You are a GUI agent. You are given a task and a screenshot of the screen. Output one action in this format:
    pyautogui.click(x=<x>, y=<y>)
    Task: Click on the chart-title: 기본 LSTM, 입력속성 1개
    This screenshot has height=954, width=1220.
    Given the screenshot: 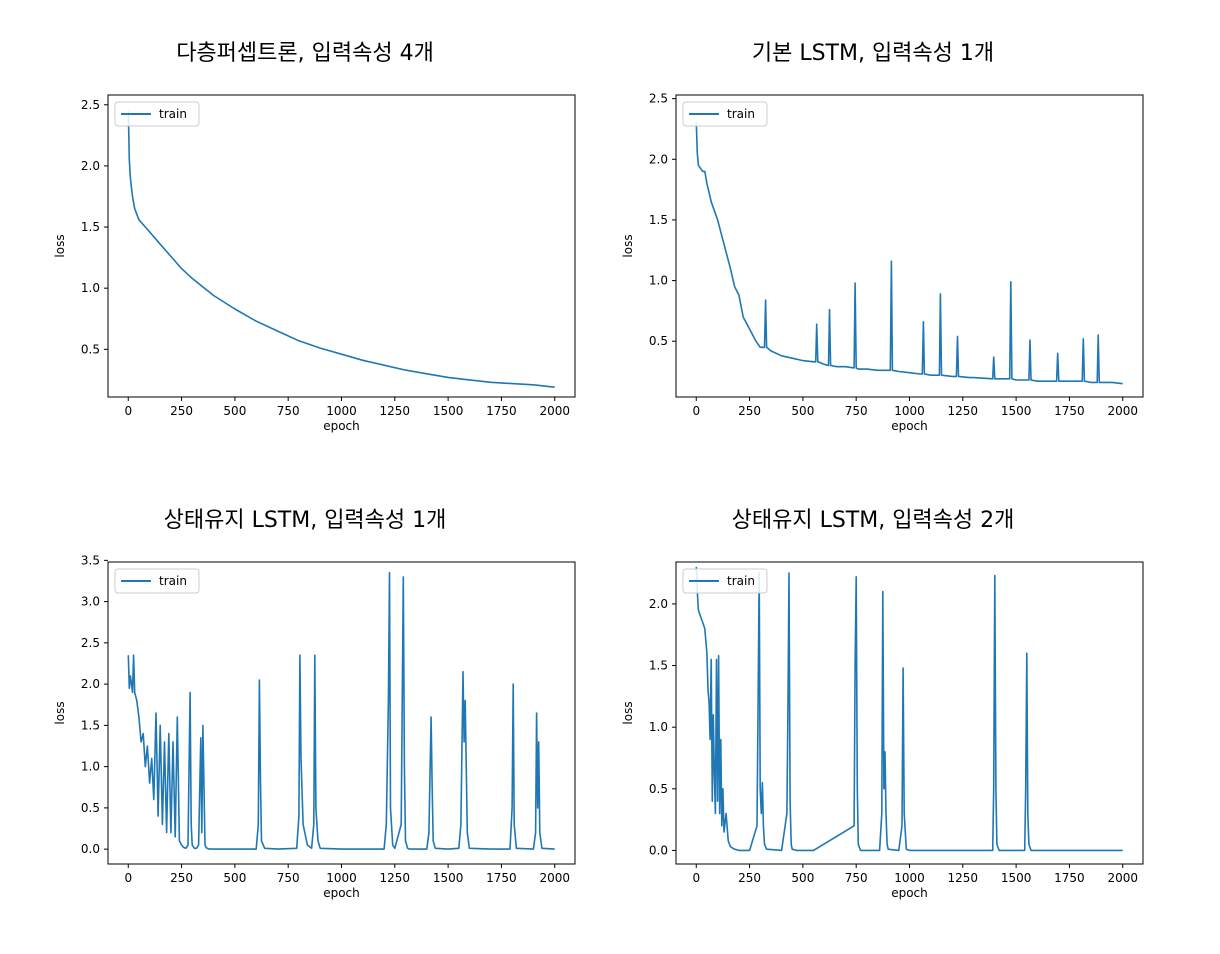 What is the action you would take?
    pyautogui.click(x=873, y=53)
    